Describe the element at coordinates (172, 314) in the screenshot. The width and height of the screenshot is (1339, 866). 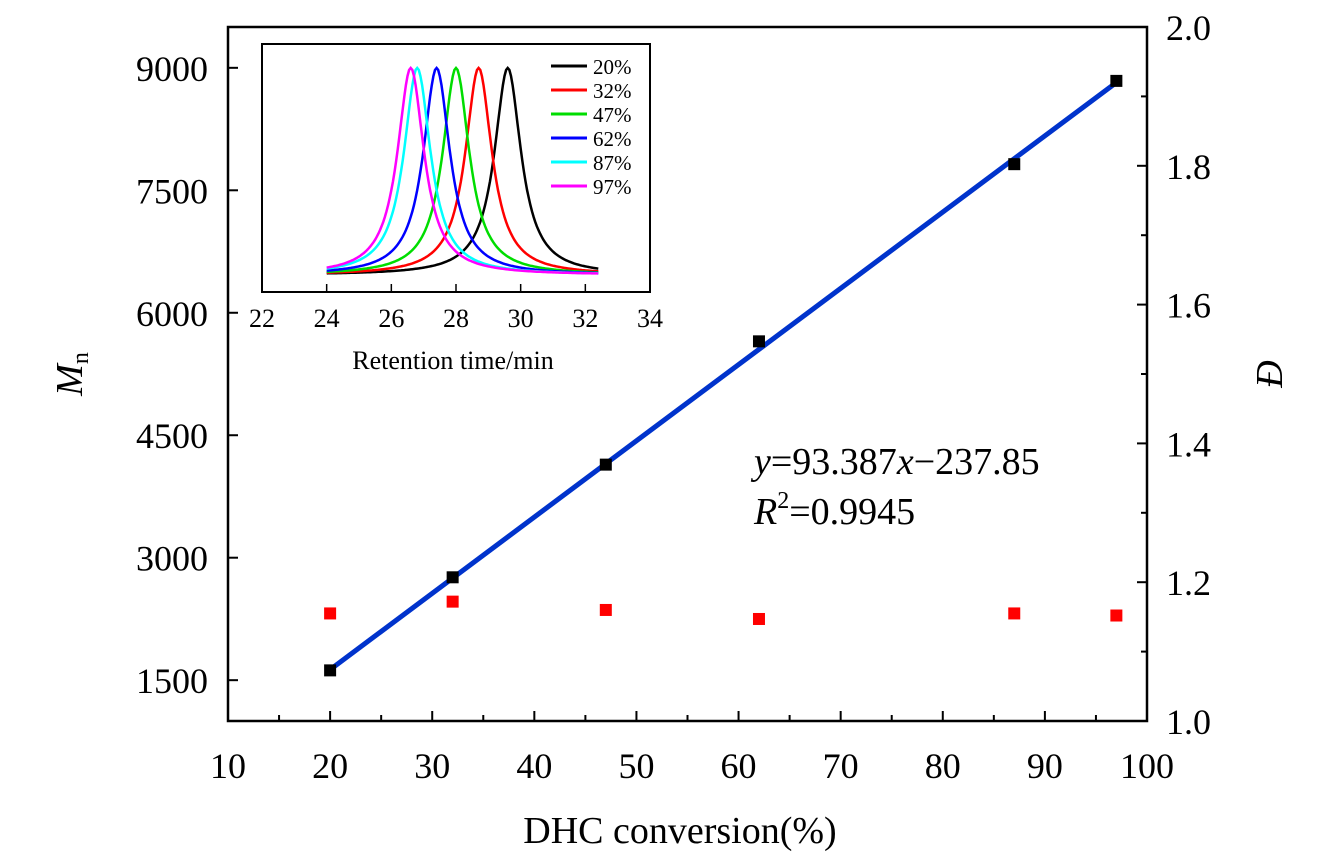
I see `y-tick-label: 6000` at that location.